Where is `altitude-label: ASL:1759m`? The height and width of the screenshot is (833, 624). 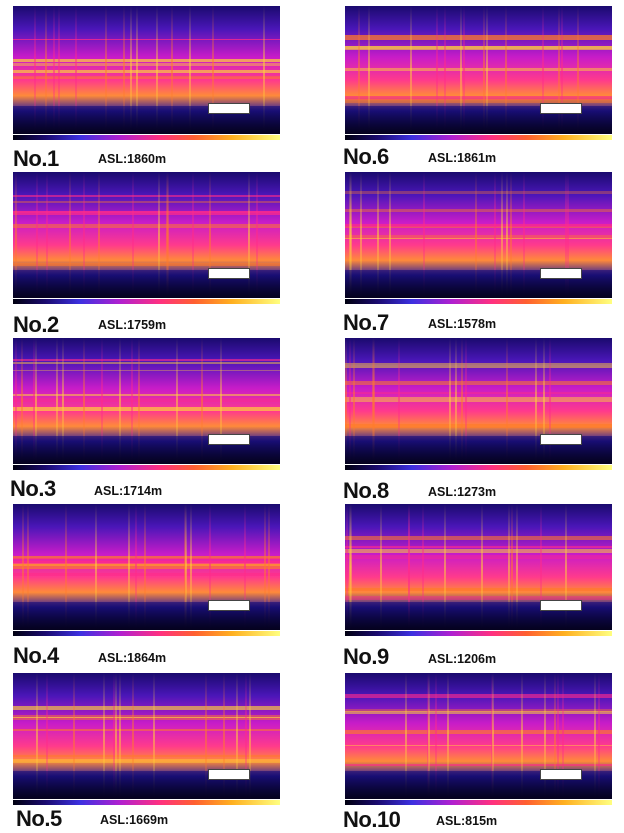
altitude-label: ASL:1759m is located at coordinates (132, 325).